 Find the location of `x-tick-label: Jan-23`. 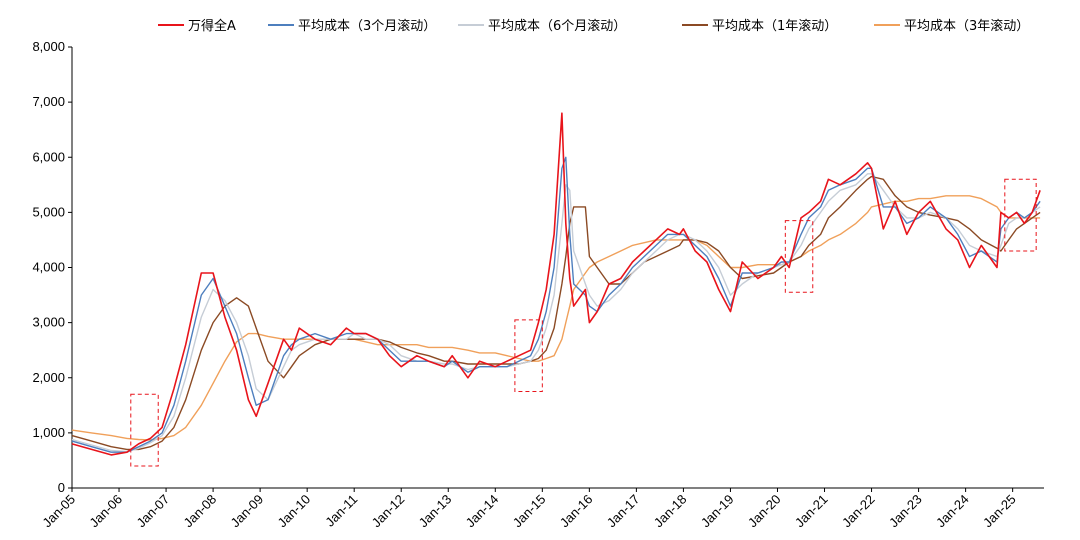

x-tick-label: Jan-23 is located at coordinates (905, 511).